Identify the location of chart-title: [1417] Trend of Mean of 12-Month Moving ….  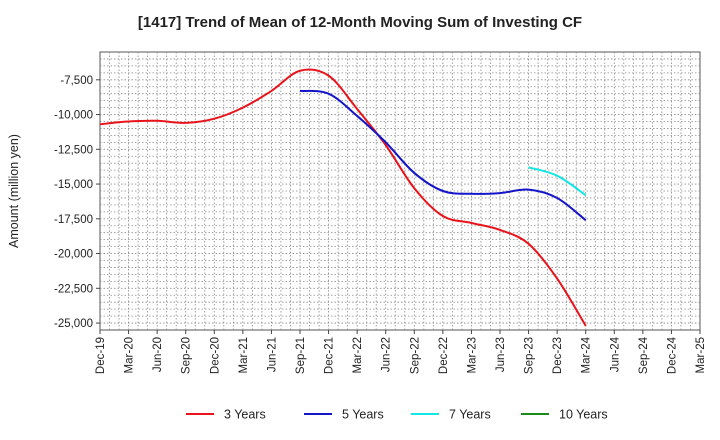
(360, 22).